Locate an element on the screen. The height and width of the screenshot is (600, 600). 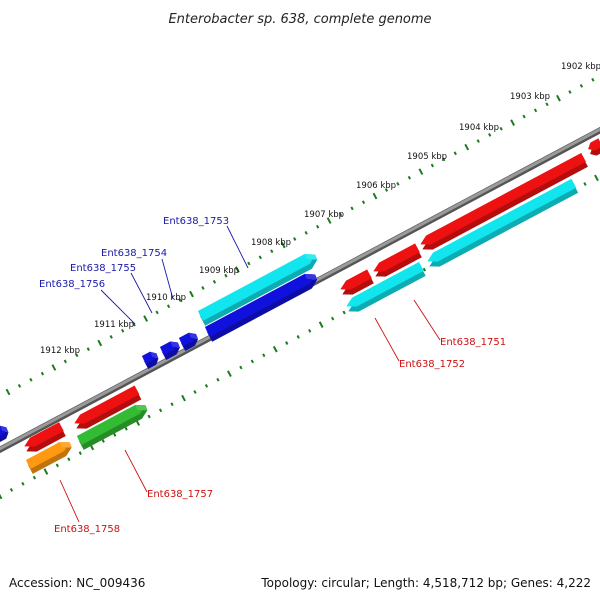
map-title: Enterobacter sp. 638, complete genome is located at coordinates (299, 19).